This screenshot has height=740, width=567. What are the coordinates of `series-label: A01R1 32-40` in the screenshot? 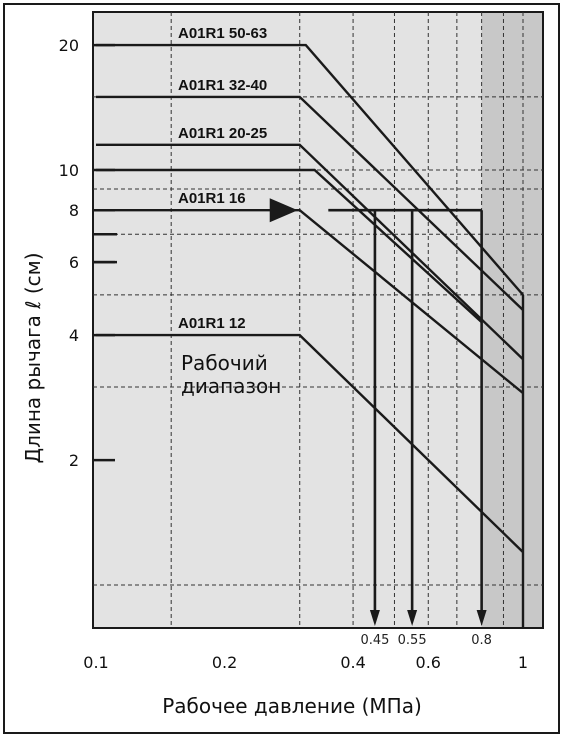 It's located at (222, 85).